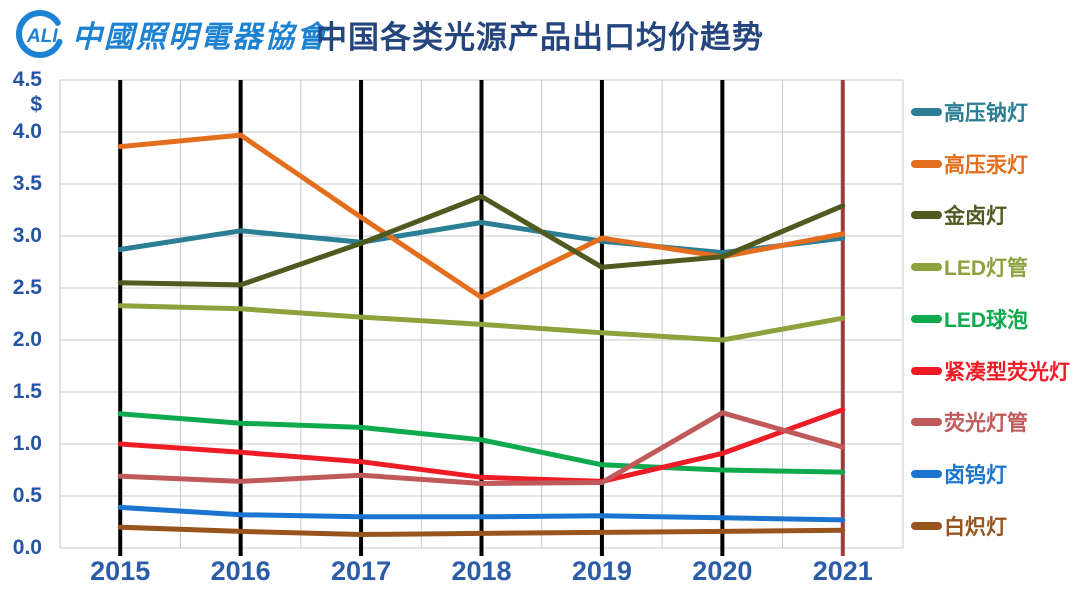 The width and height of the screenshot is (1080, 604). What do you see at coordinates (481, 238) in the screenshot?
I see `series-line-高压钠灯` at bounding box center [481, 238].